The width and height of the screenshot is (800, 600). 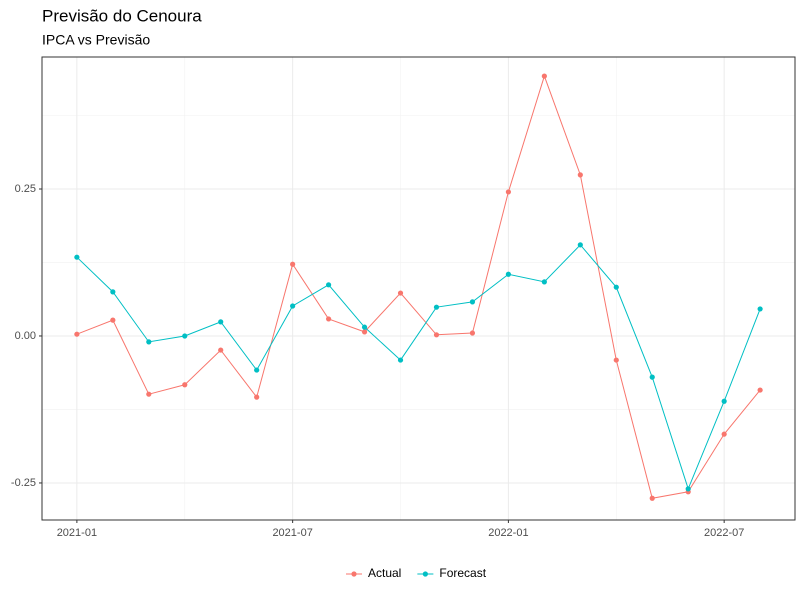 What do you see at coordinates (462, 573) in the screenshot?
I see `legend-label: Forecast` at bounding box center [462, 573].